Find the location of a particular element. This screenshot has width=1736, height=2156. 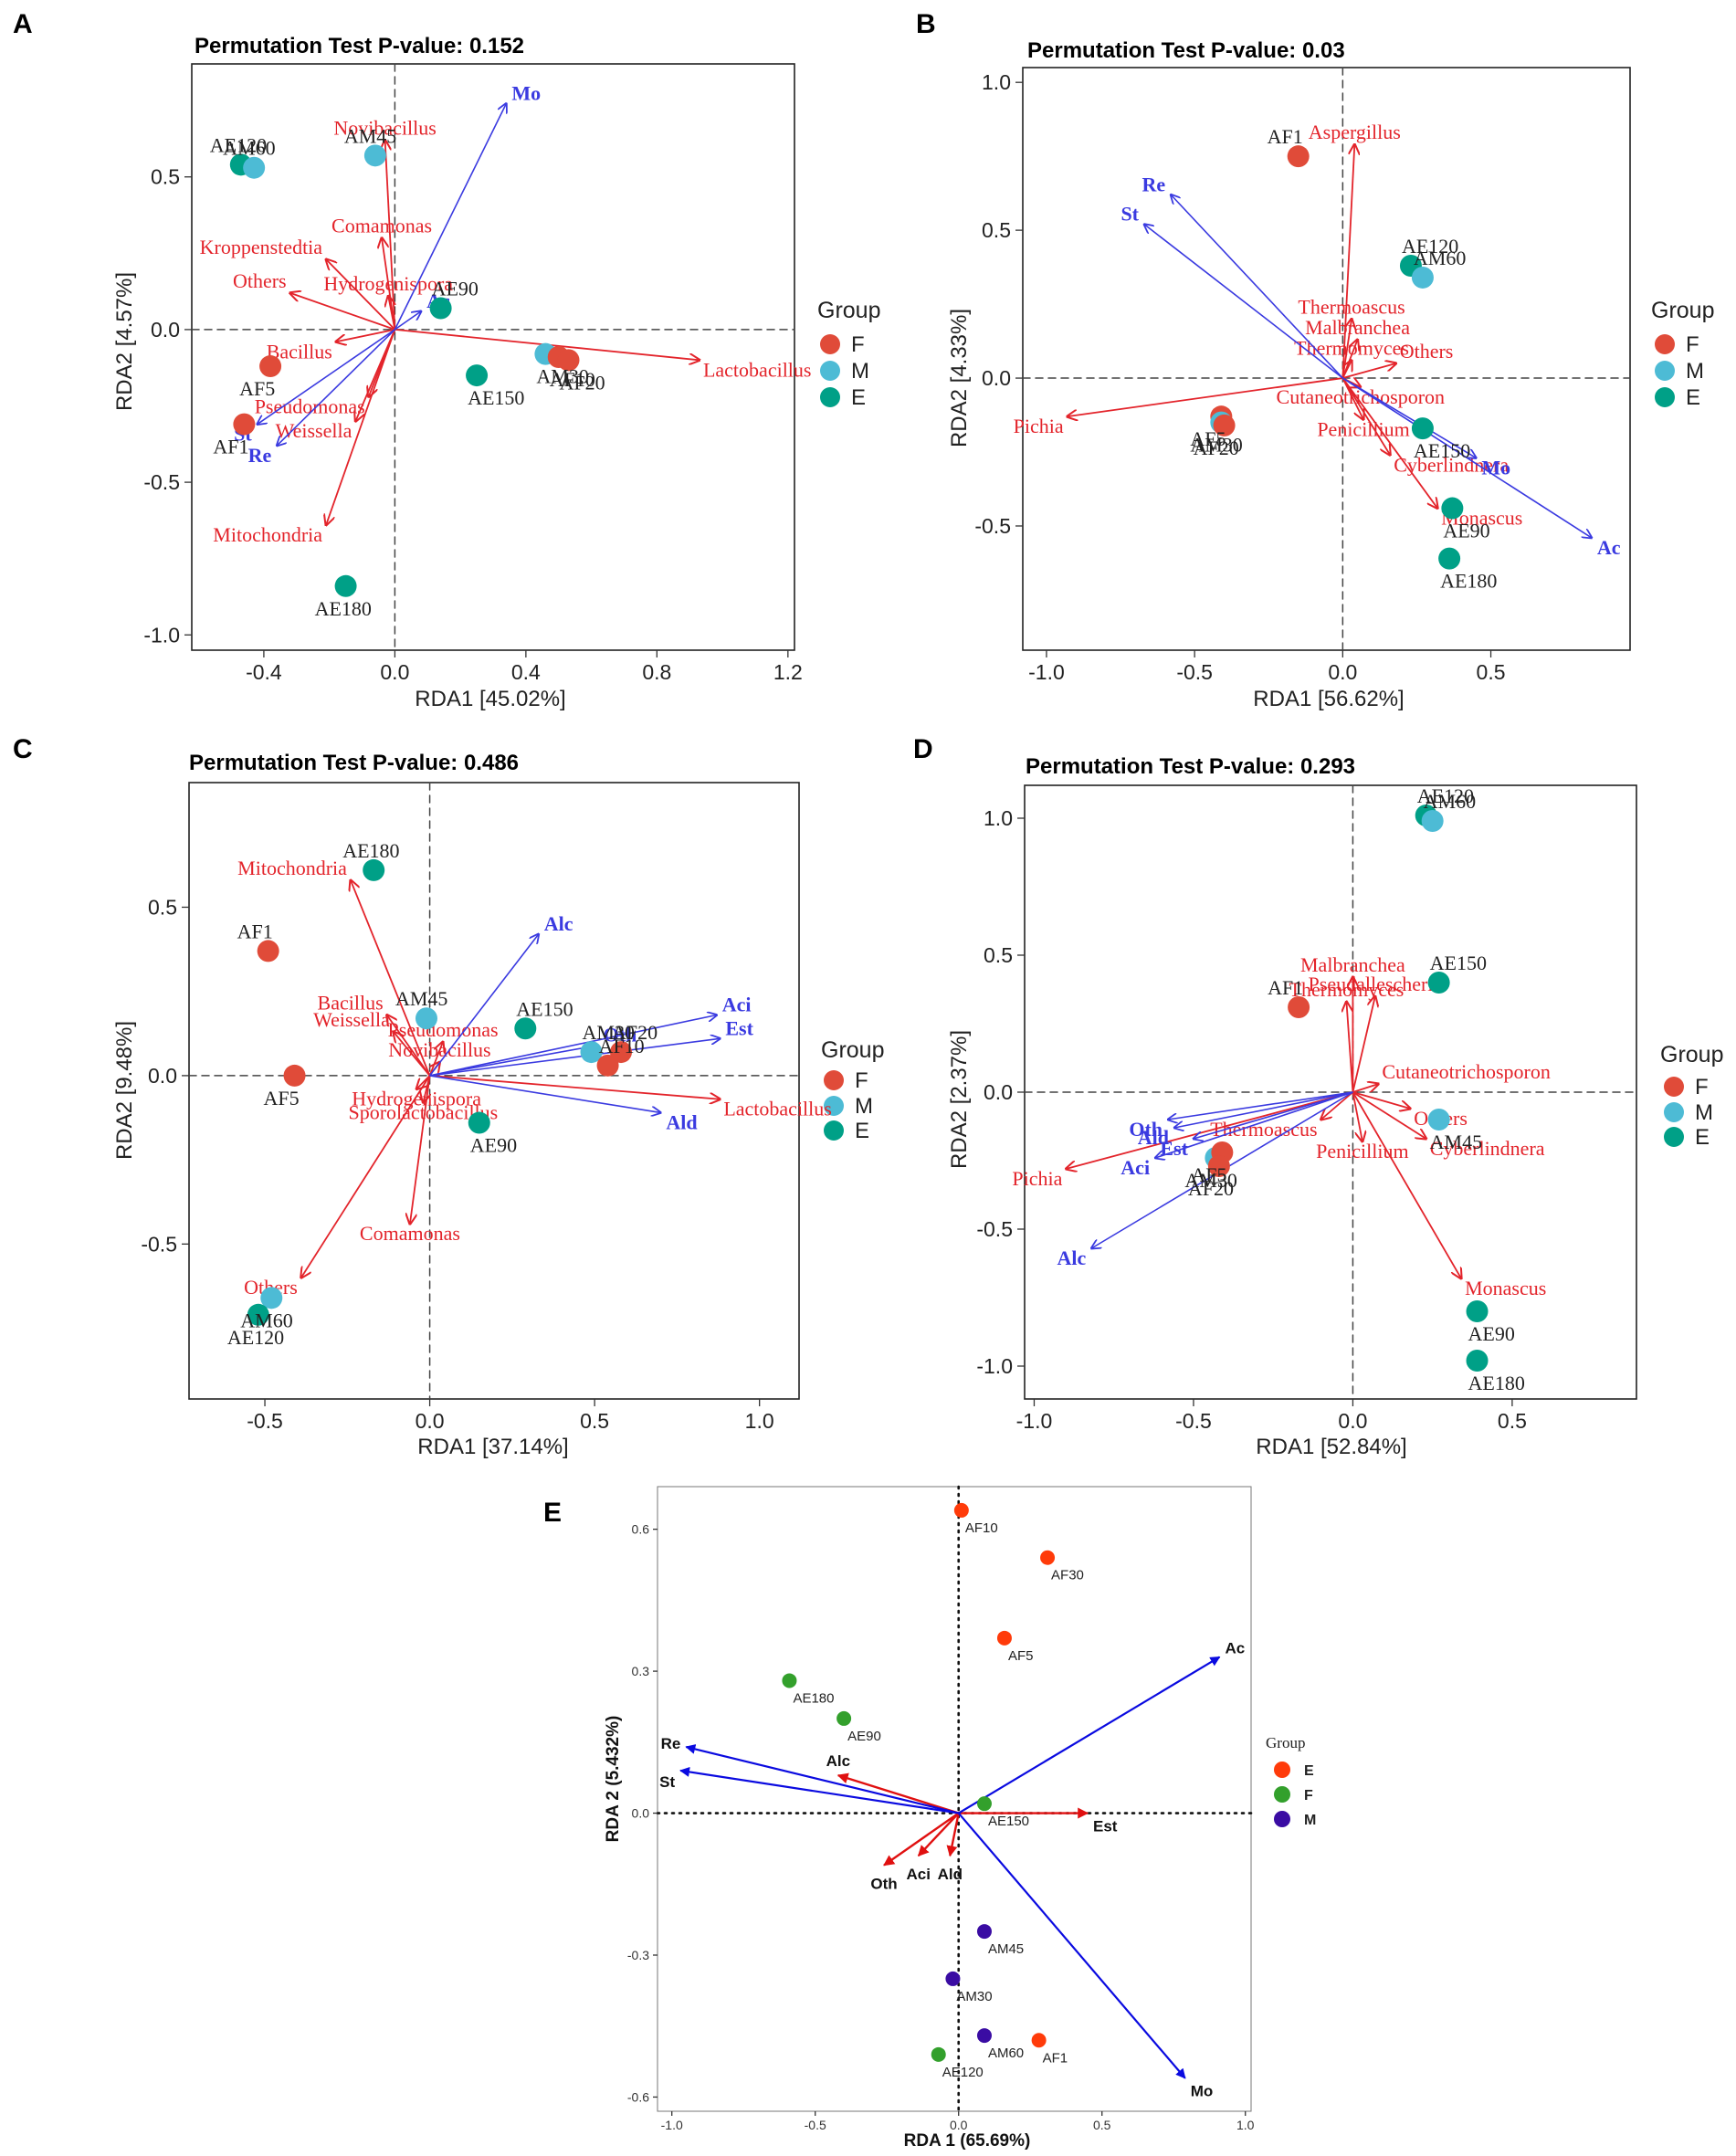

species-label: Pichia is located at coordinates (1039, 426).